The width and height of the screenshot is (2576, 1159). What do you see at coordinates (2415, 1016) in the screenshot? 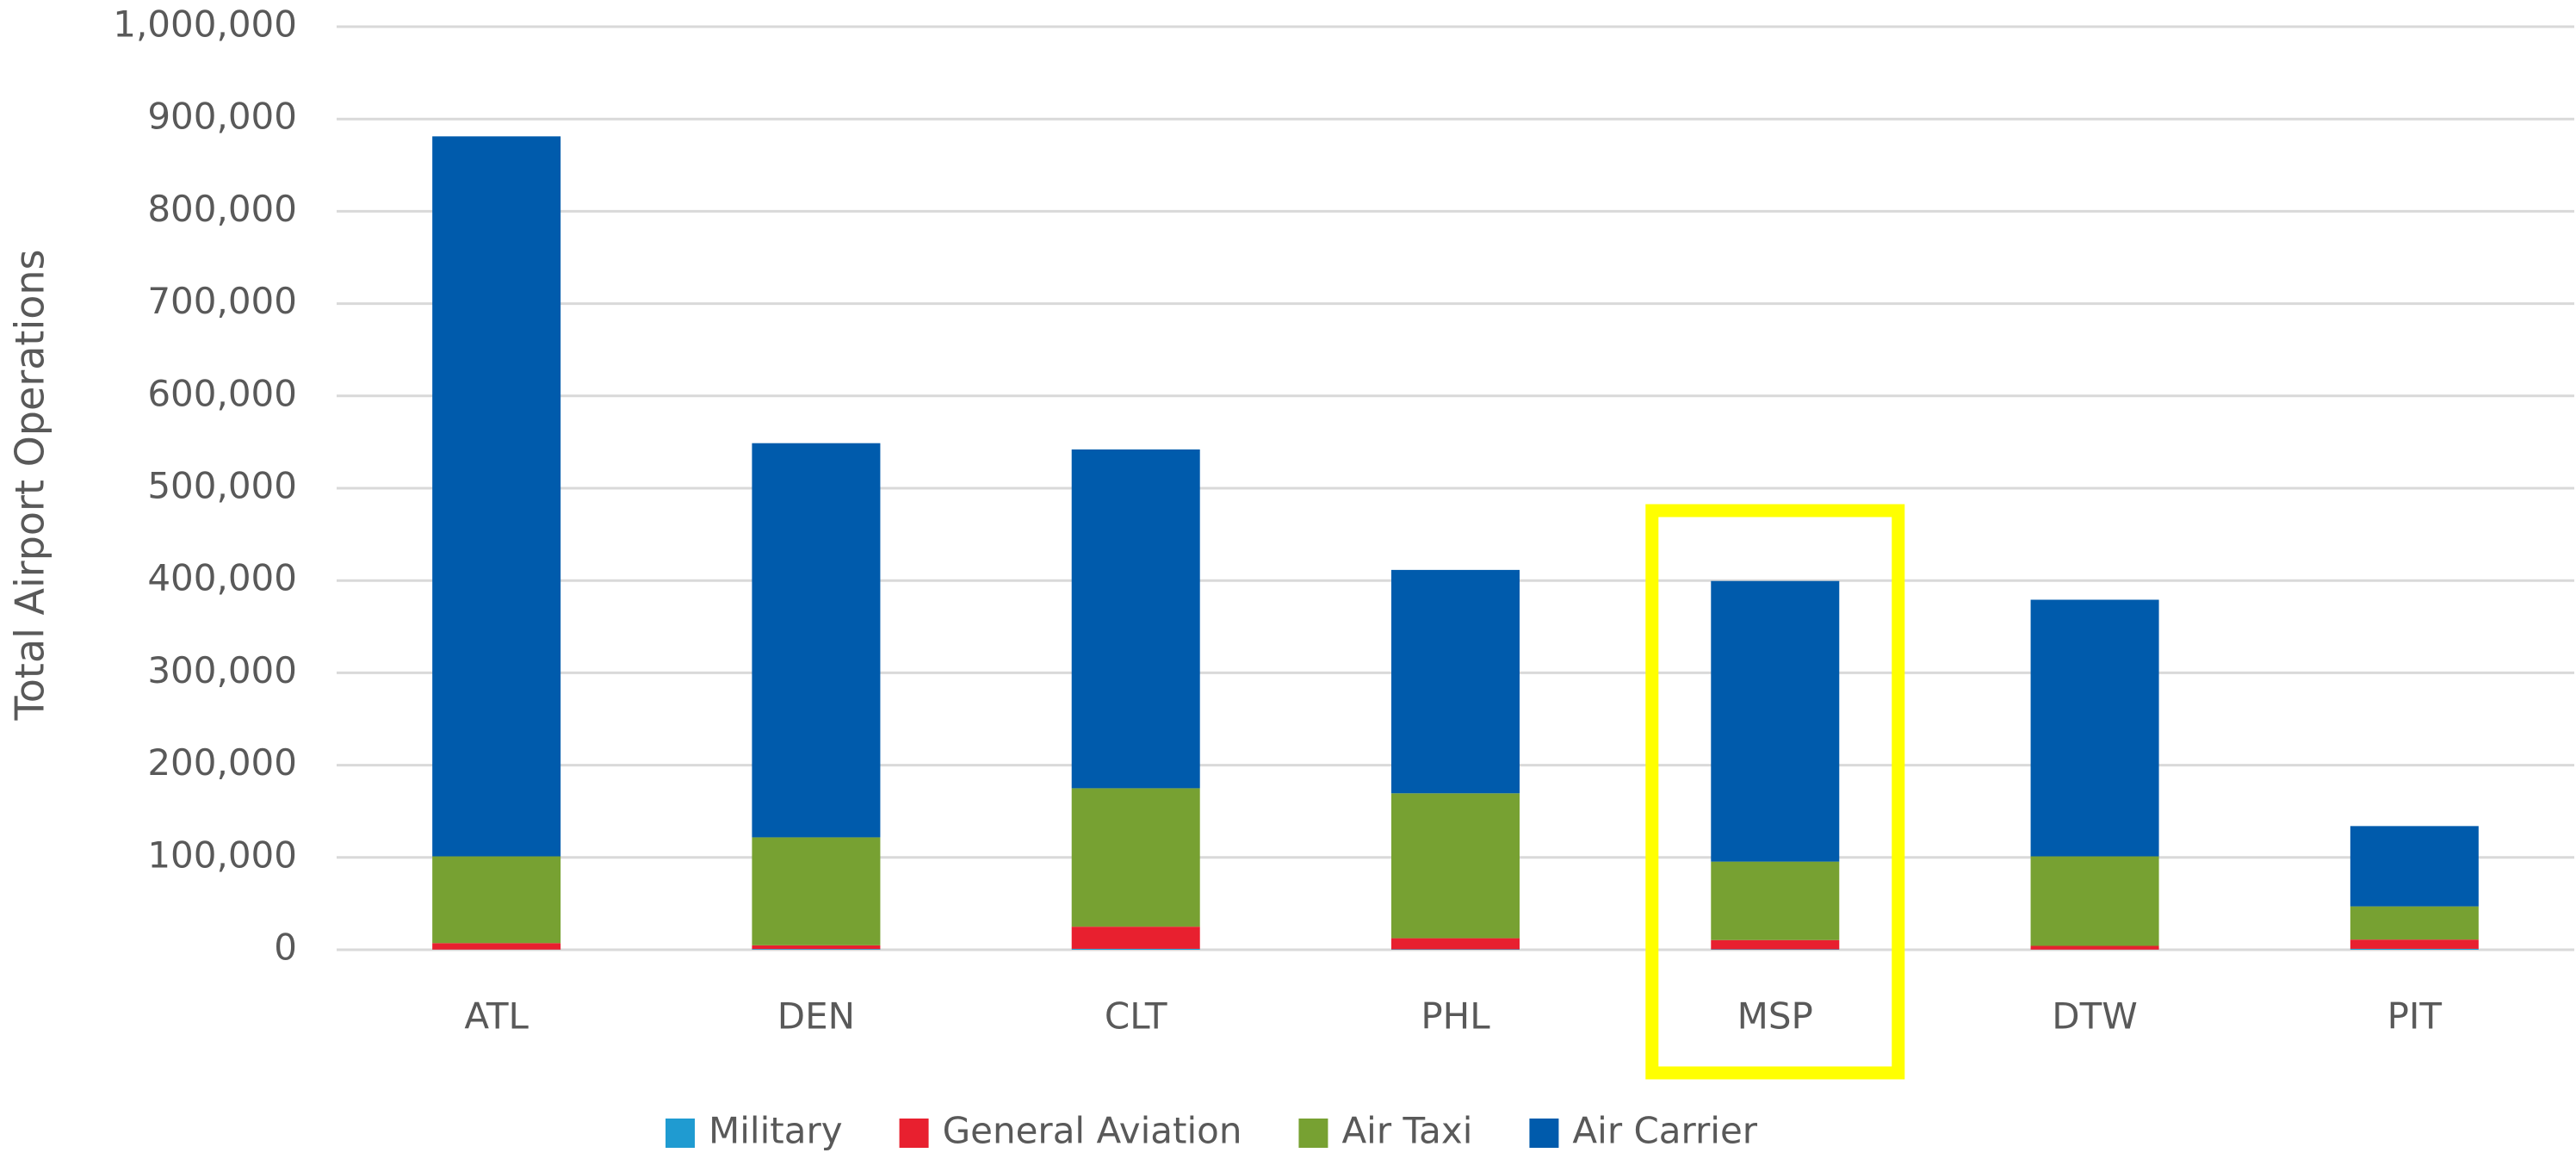
I see `x-tick-label: PIT` at bounding box center [2415, 1016].